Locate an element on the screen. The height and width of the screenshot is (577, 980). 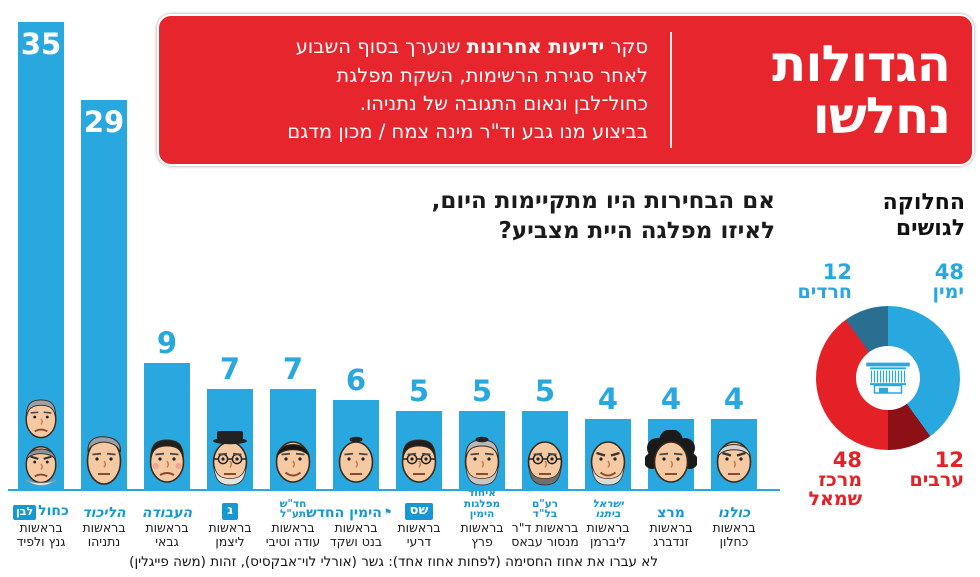
party-column-1: 35 כחוללבן בראשות גנץ ולפיד is located at coordinates (41, 288).